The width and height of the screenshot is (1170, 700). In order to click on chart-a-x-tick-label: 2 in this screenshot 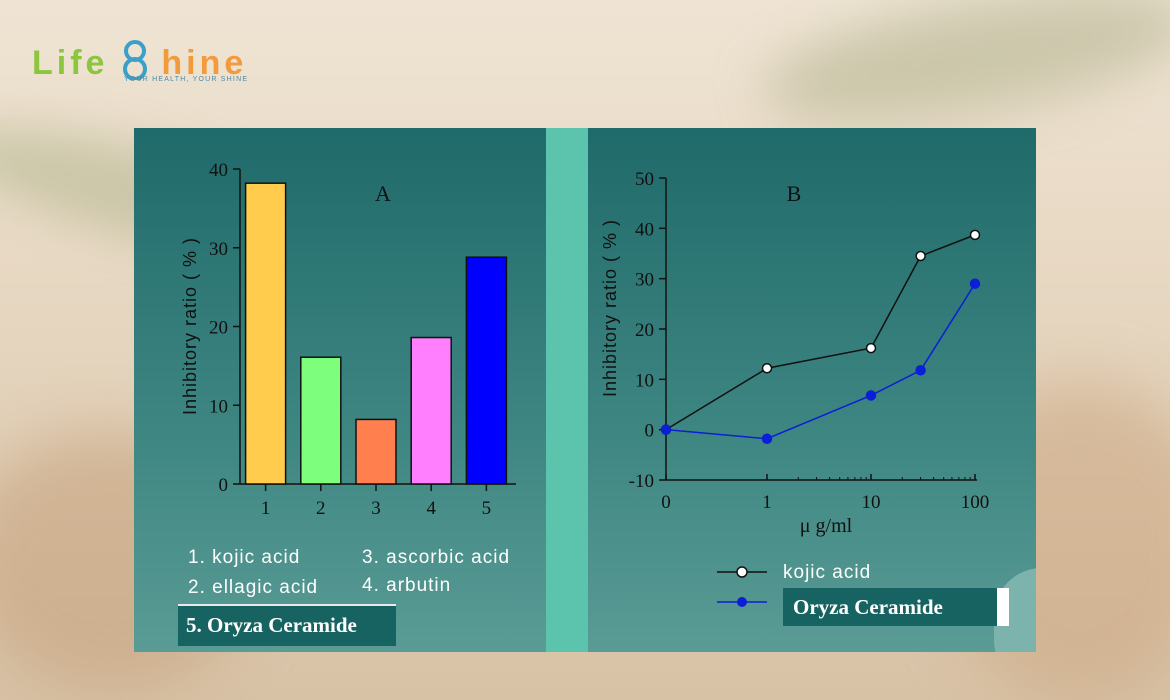, I will do `click(321, 508)`.